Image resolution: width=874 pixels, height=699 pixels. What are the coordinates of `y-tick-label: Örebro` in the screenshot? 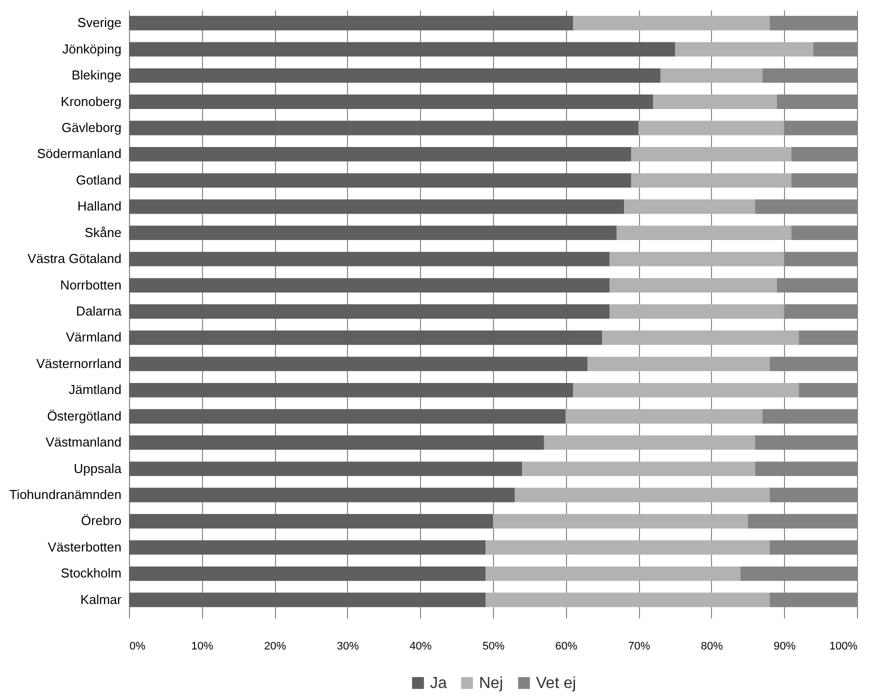 It's located at (101, 520).